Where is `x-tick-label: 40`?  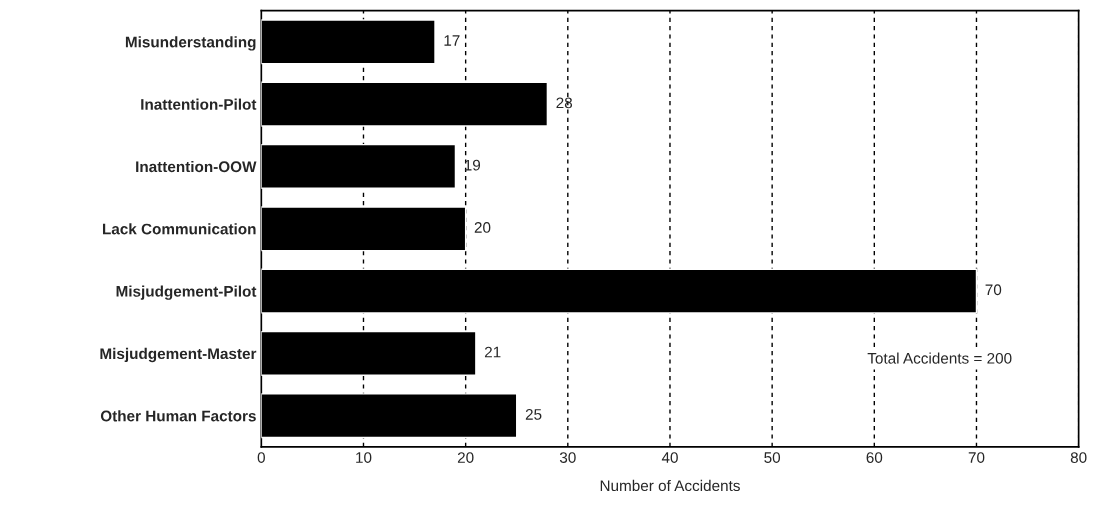
x-tick-label: 40 is located at coordinates (669, 457).